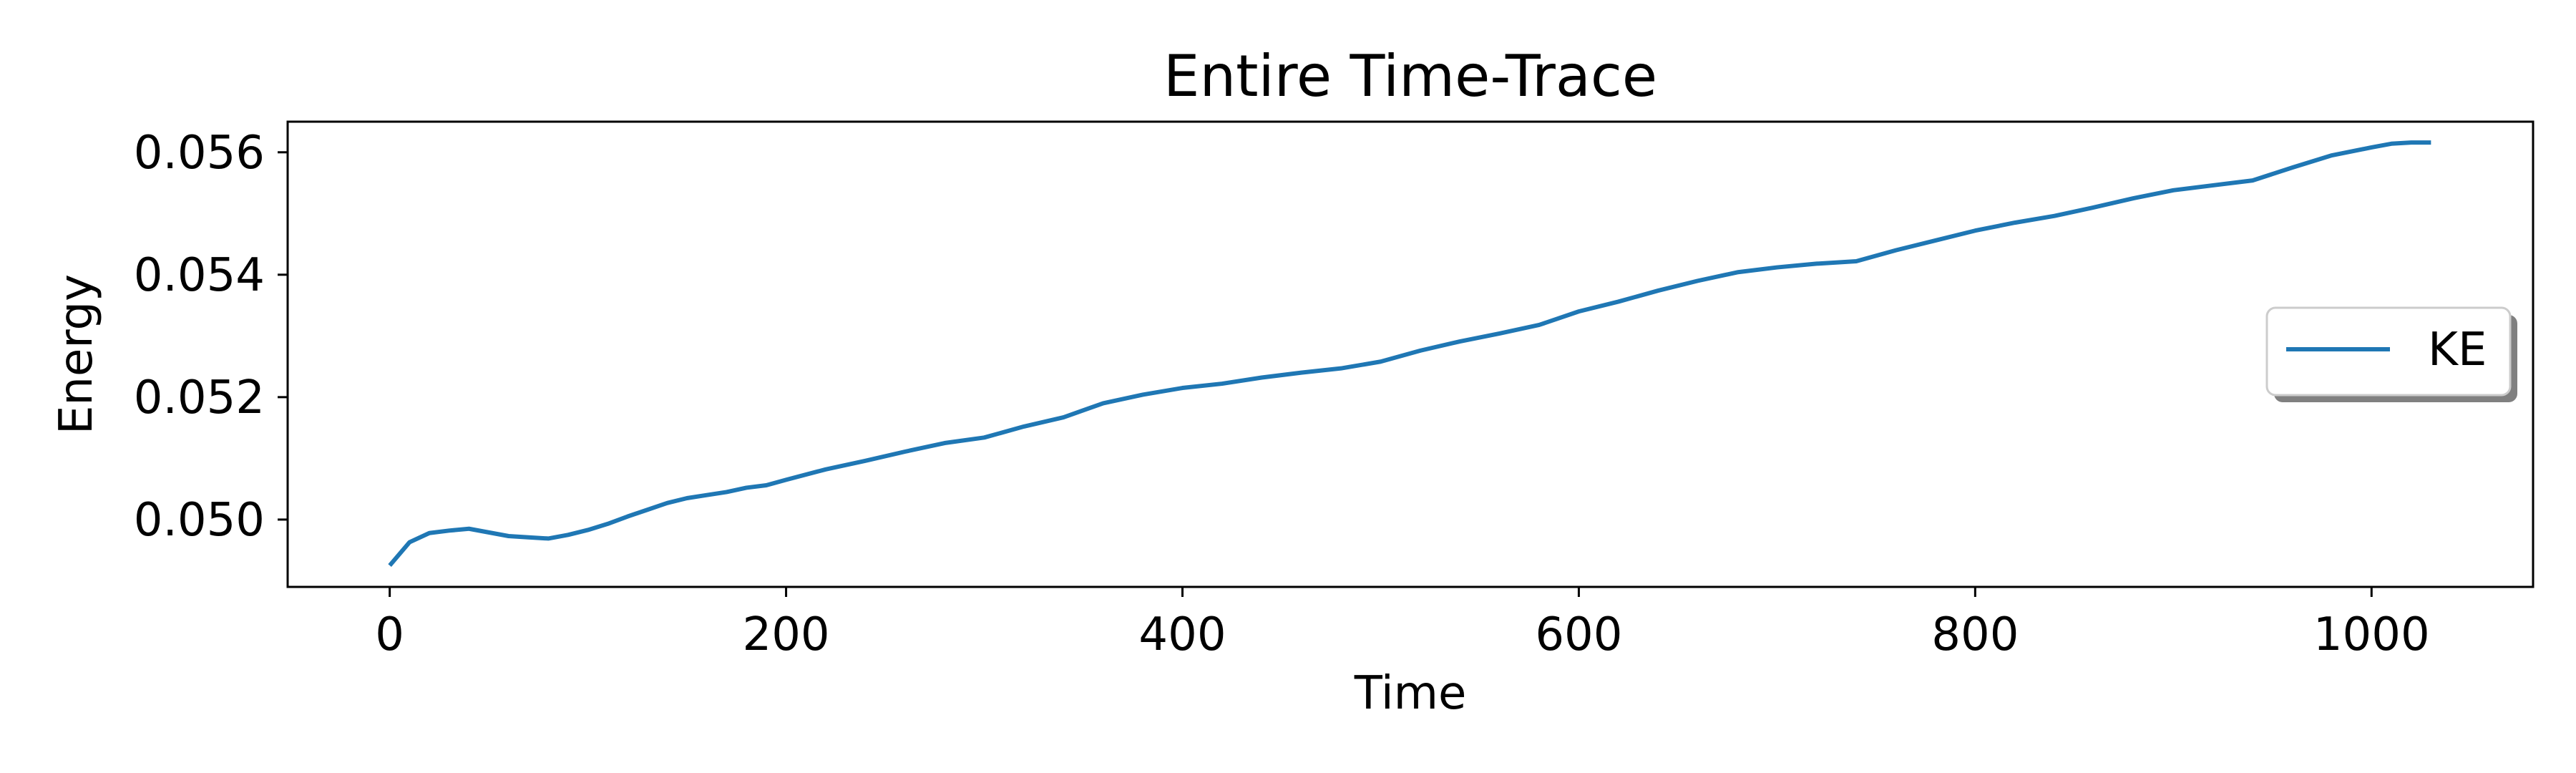  Describe the element at coordinates (785, 634) in the screenshot. I see `x-tick-label: 200` at that location.